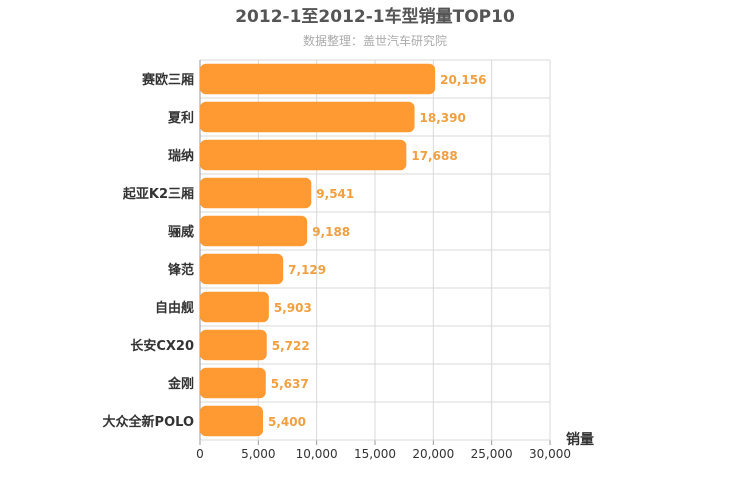  What do you see at coordinates (463, 80) in the screenshot?
I see `data-label: 20,156` at bounding box center [463, 80].